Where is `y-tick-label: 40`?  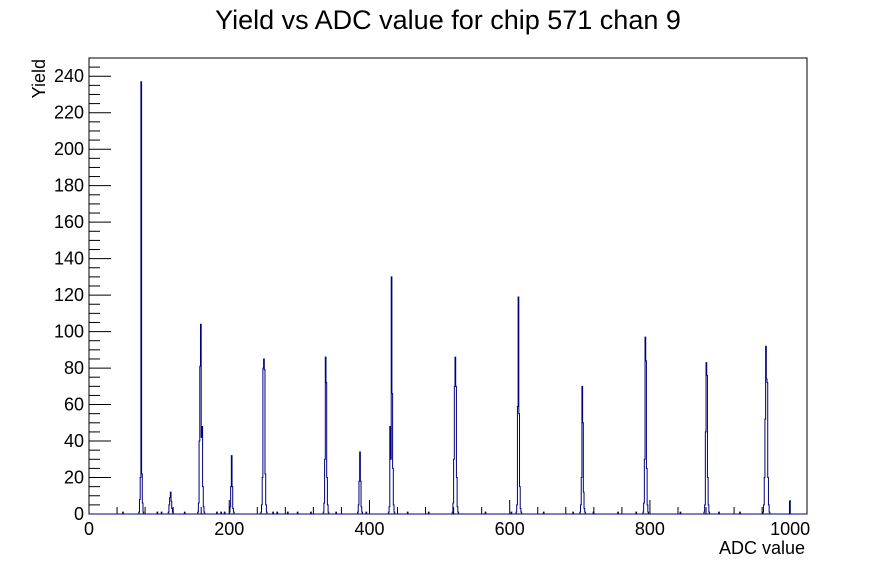 y-tick-label: 40 is located at coordinates (74, 441).